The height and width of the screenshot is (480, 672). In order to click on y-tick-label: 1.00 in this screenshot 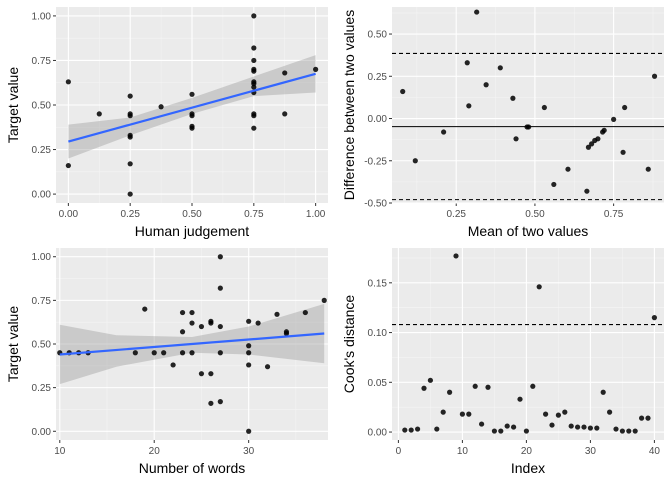, I will do `click(42, 16)`.